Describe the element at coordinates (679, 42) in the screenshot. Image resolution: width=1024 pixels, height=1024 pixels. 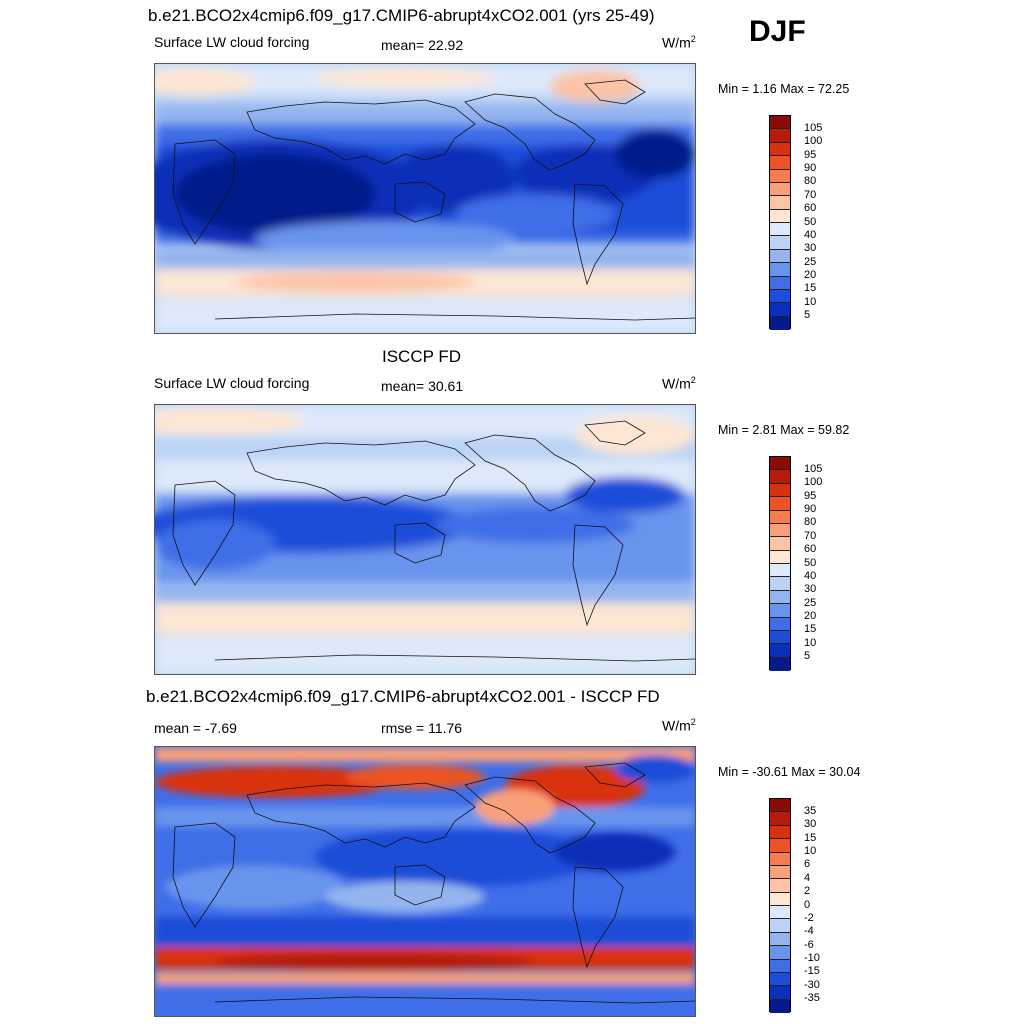
I see `panel1-units: W/m2` at that location.